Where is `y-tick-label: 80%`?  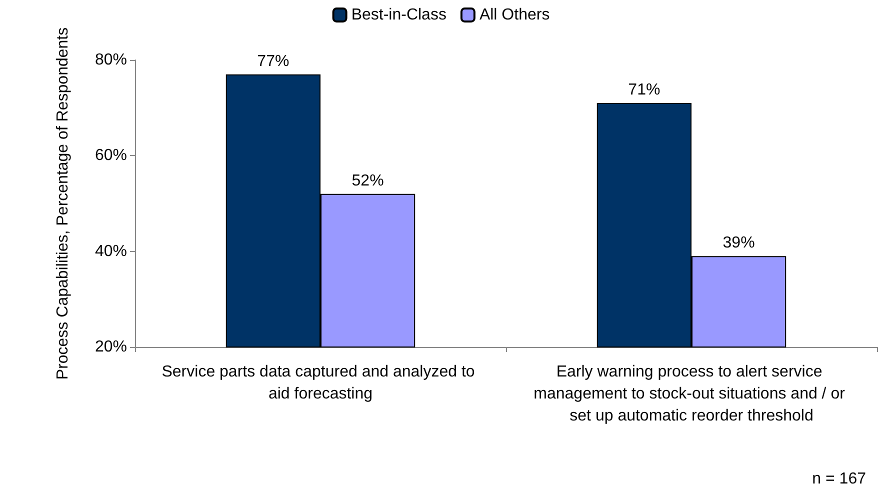
y-tick-label: 80% is located at coordinates (110, 60).